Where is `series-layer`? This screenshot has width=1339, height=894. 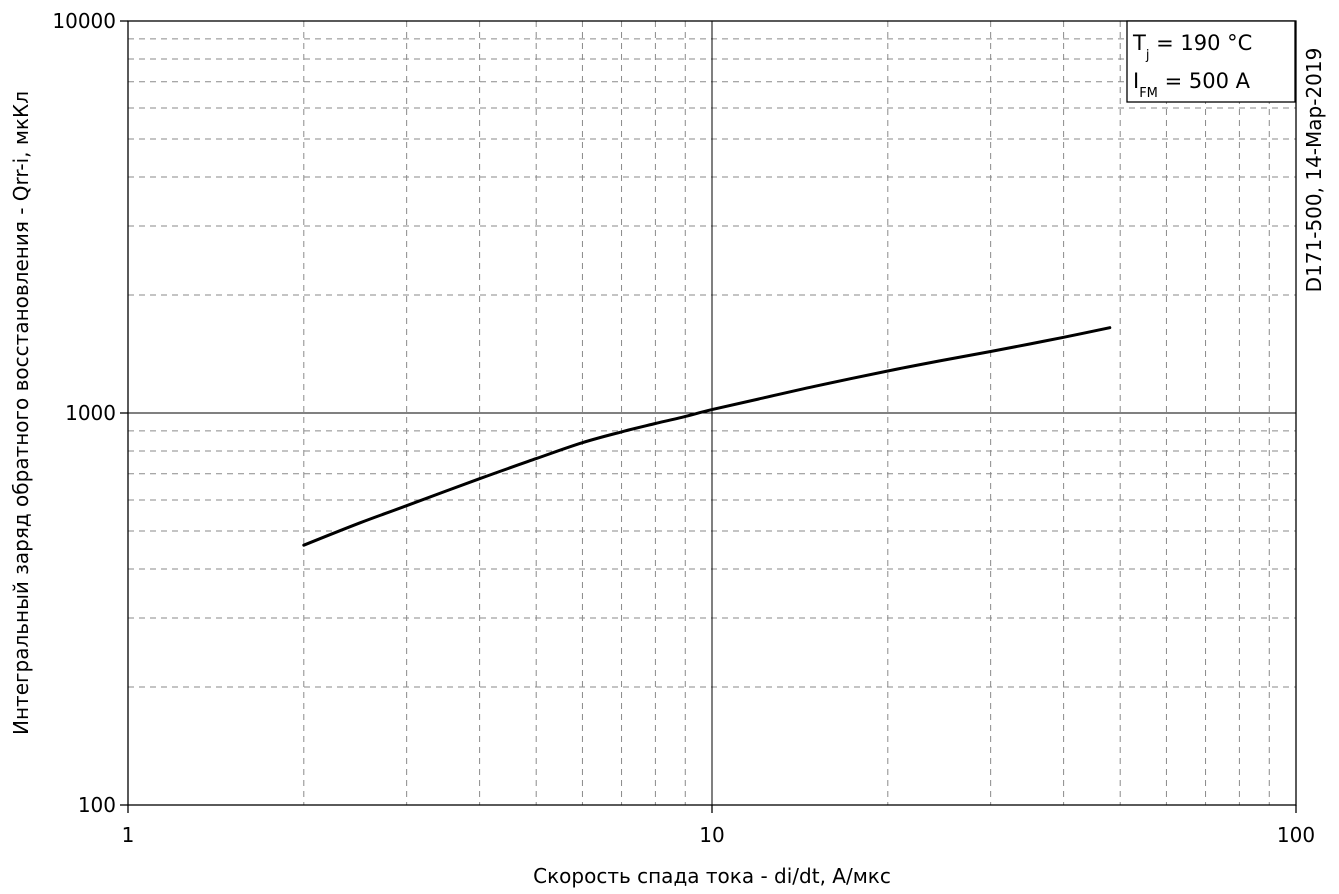 series-layer is located at coordinates (707, 436).